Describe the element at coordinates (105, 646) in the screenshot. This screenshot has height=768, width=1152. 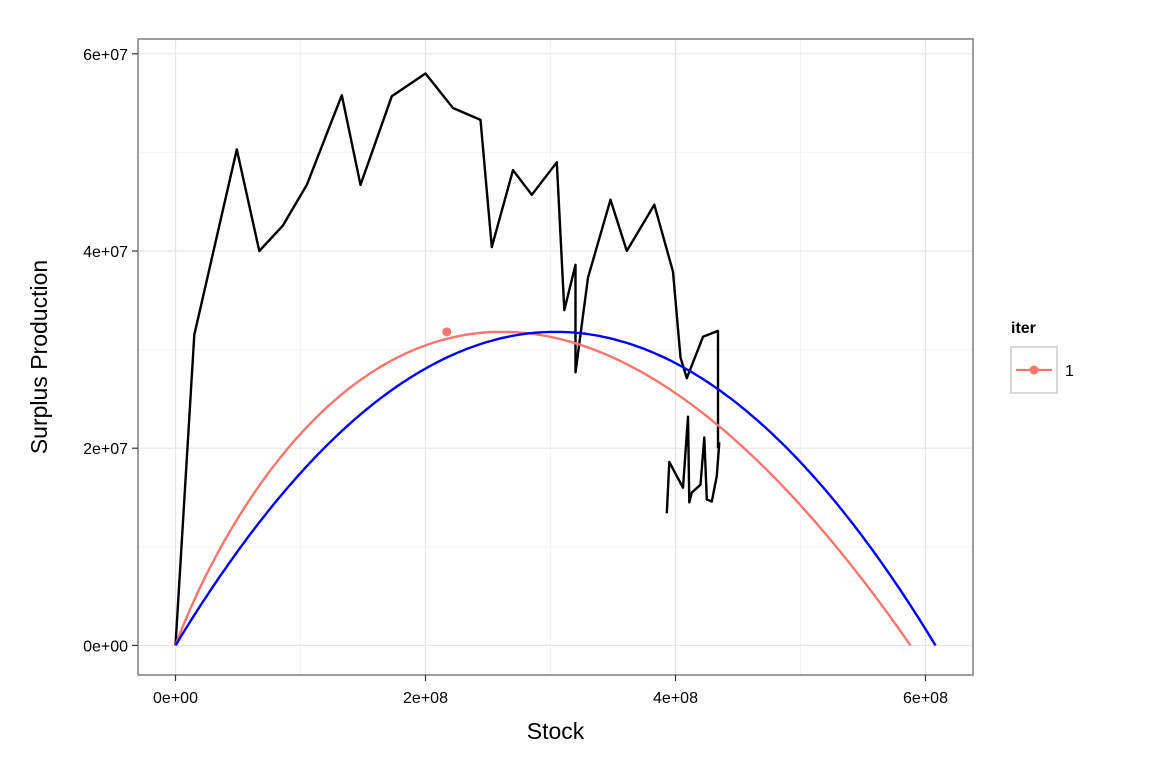
I see `y-tick-label: 0e+00` at that location.